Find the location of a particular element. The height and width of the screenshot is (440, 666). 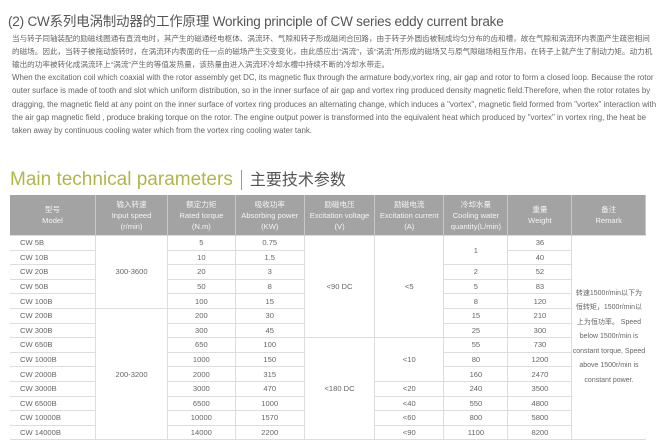

column-header: 型号 Model is located at coordinates (53, 215).